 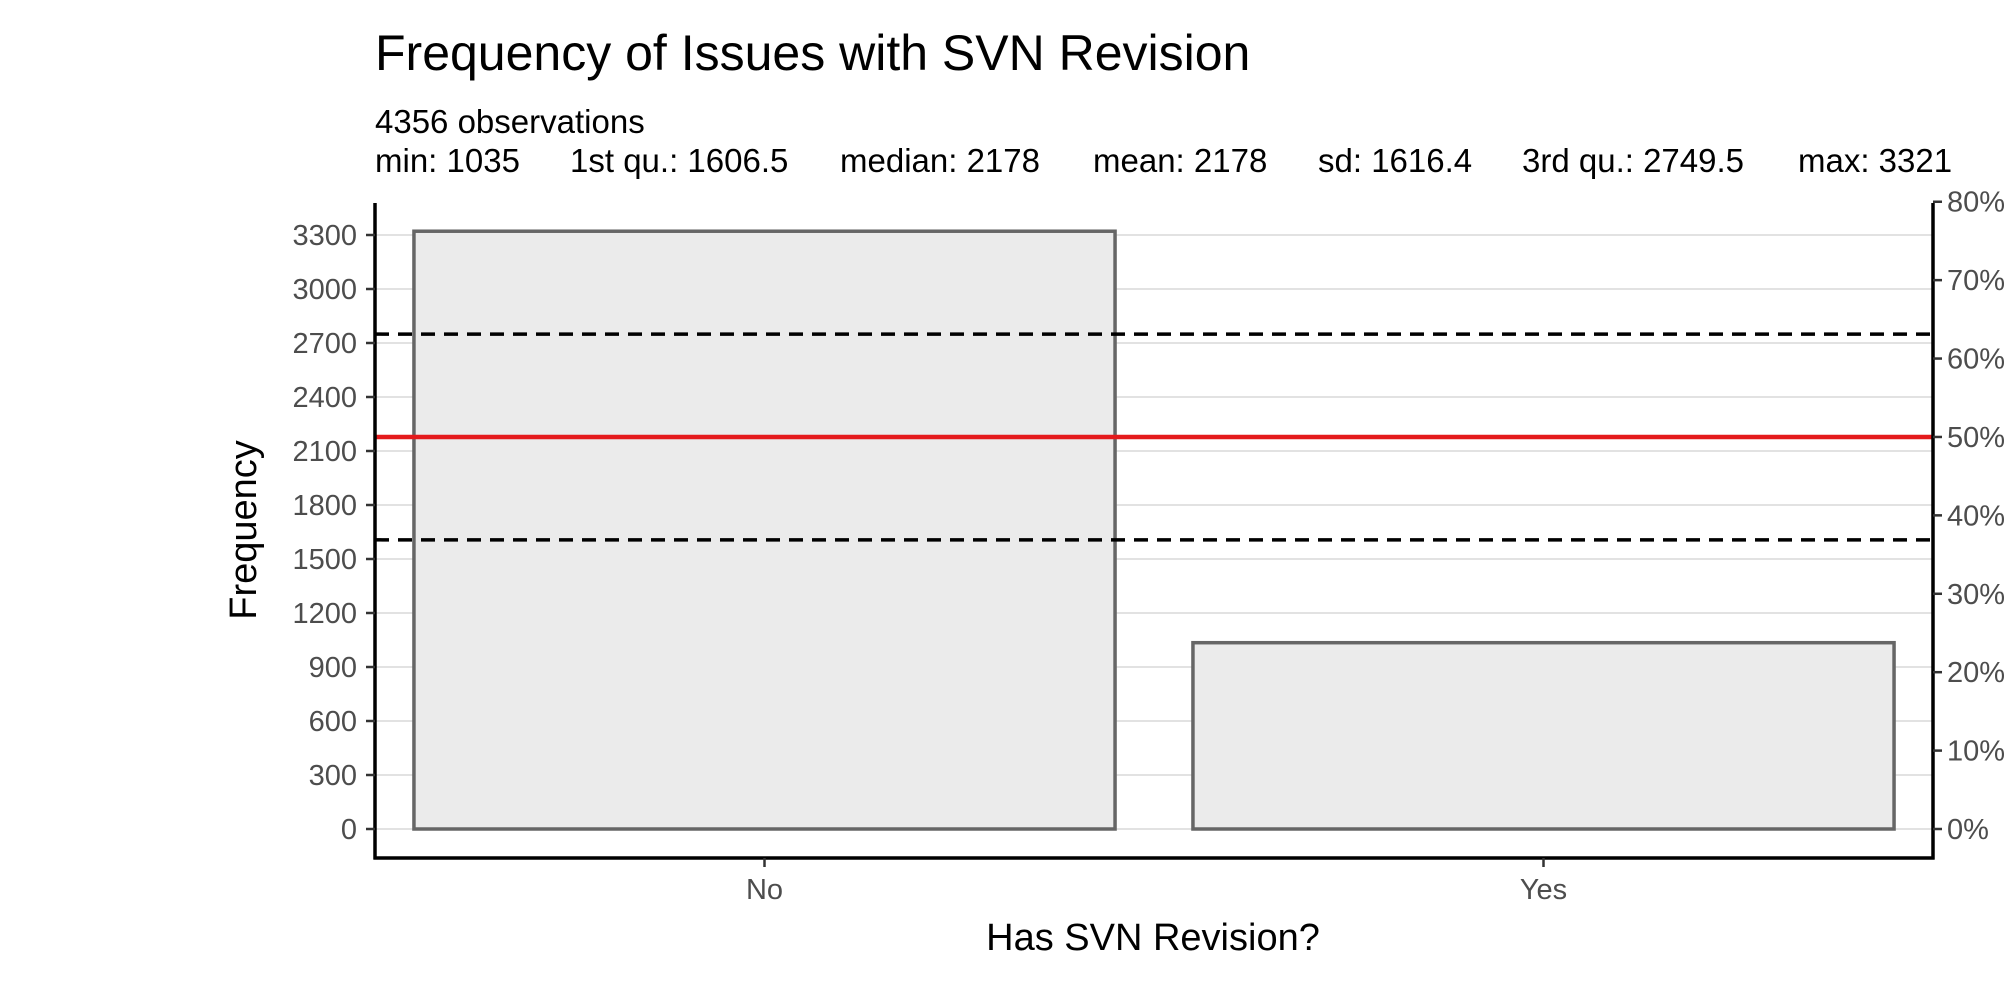 What do you see at coordinates (1976, 673) in the screenshot?
I see `y2-tick-label: 20%` at bounding box center [1976, 673].